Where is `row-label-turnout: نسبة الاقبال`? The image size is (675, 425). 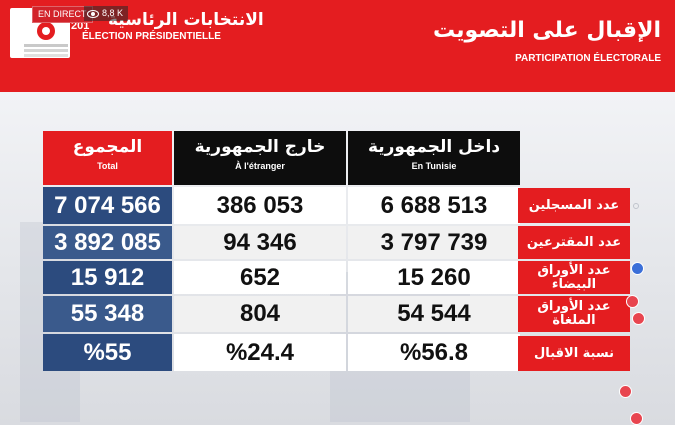
row-label-turnout: نسبة الاقبال is located at coordinates (574, 353).